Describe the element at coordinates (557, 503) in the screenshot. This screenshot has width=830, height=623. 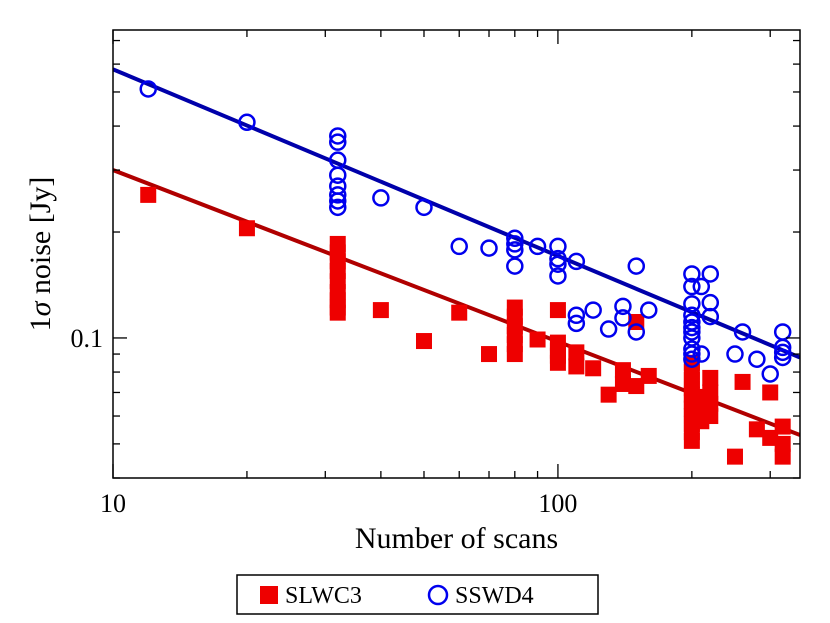
I see `x-tick-label: 100` at that location.